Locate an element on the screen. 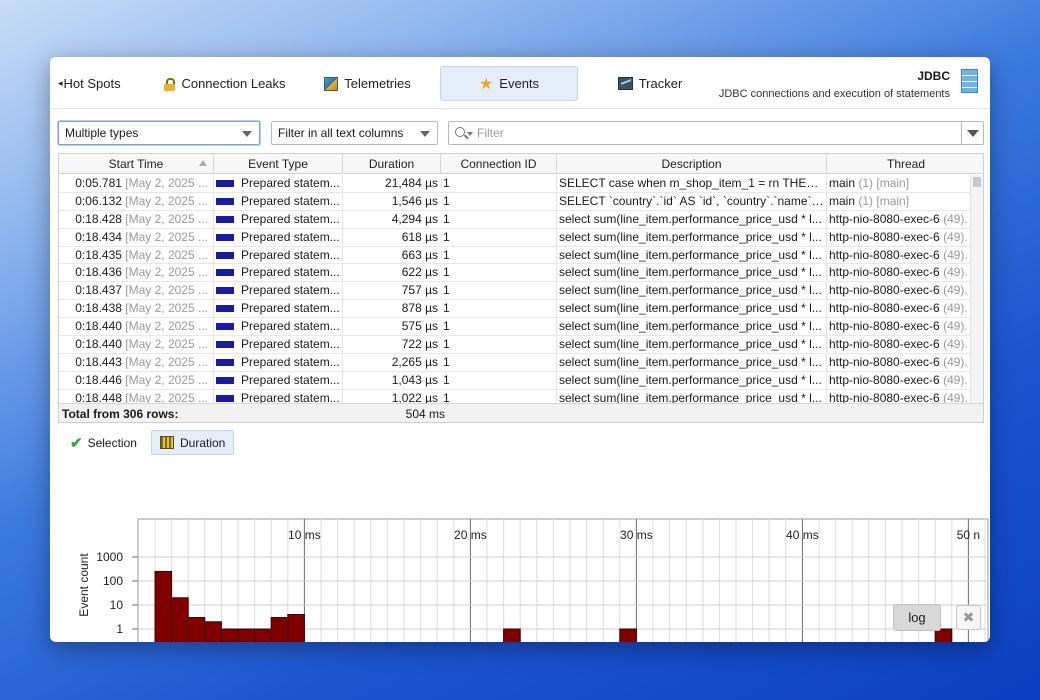 The height and width of the screenshot is (700, 1040). sort-ascending-icon is located at coordinates (203, 163).